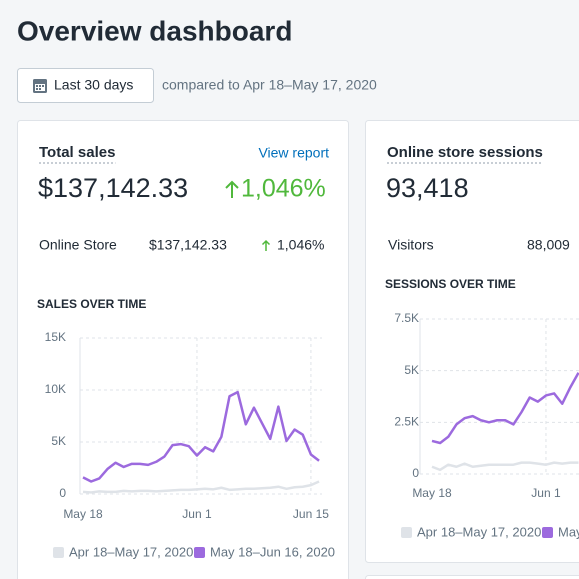 This screenshot has width=579, height=579. Describe the element at coordinates (269, 85) in the screenshot. I see `comparison-text: compared to Apr 18–May 17, 2020` at that location.